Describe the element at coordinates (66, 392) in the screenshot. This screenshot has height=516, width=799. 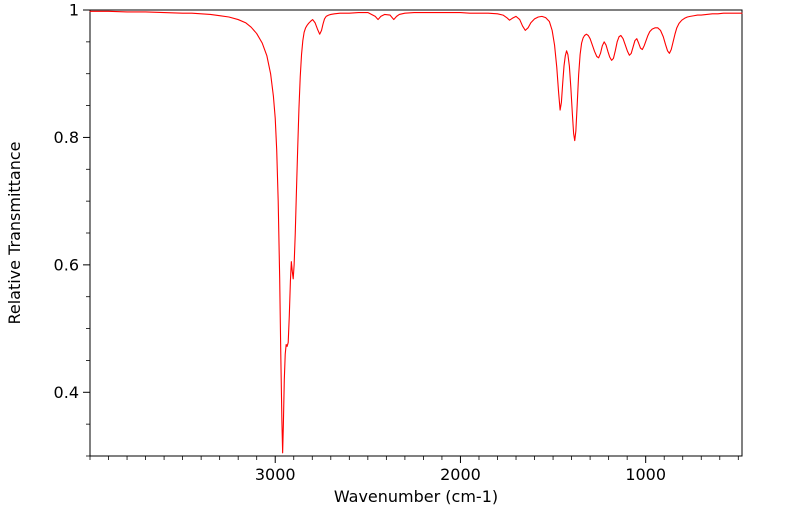
I see `y-tick-label: 0.4` at that location.